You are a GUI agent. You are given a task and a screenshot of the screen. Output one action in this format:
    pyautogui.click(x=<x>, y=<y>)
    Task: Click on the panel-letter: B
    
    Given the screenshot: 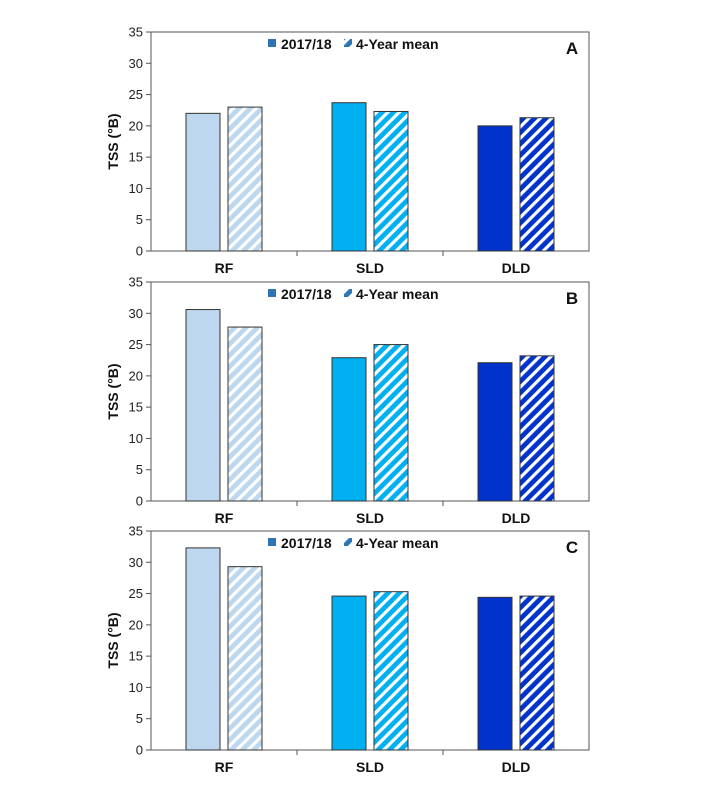 What is the action you would take?
    pyautogui.click(x=572, y=298)
    